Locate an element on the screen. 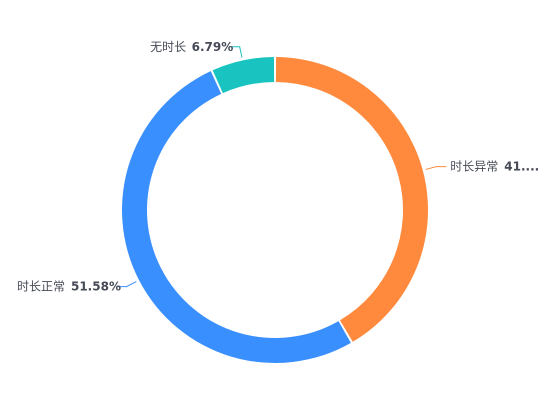 This screenshot has height=420, width=550. slice-label-2: 无时长 6.79% is located at coordinates (191, 47).